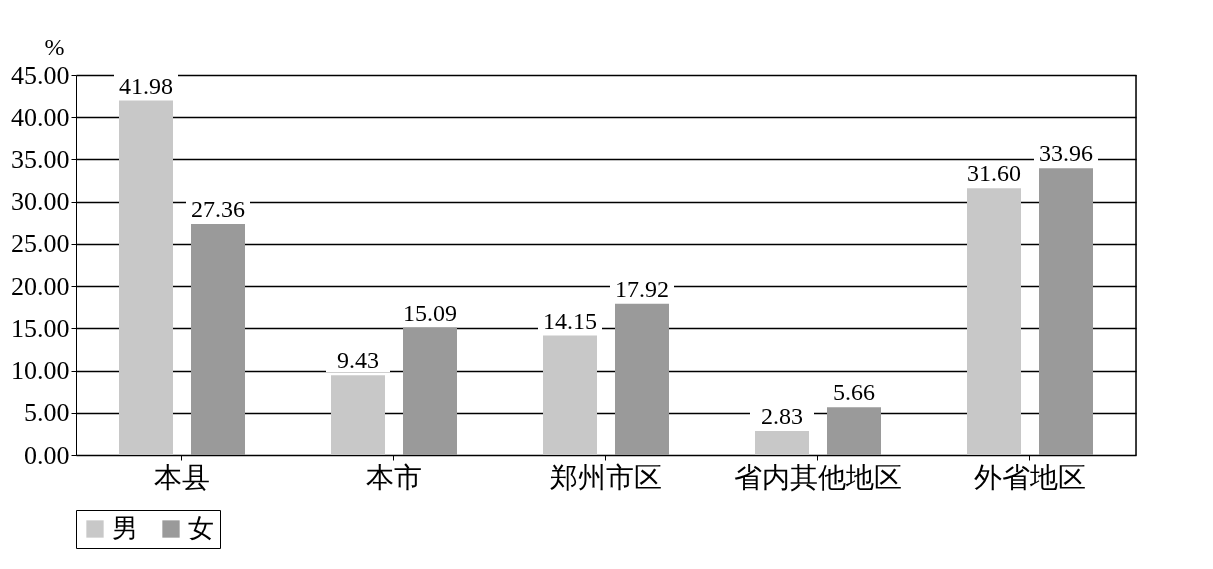 The width and height of the screenshot is (1213, 569). What do you see at coordinates (1066, 153) in the screenshot?
I see `data-label: 33.96` at bounding box center [1066, 153].